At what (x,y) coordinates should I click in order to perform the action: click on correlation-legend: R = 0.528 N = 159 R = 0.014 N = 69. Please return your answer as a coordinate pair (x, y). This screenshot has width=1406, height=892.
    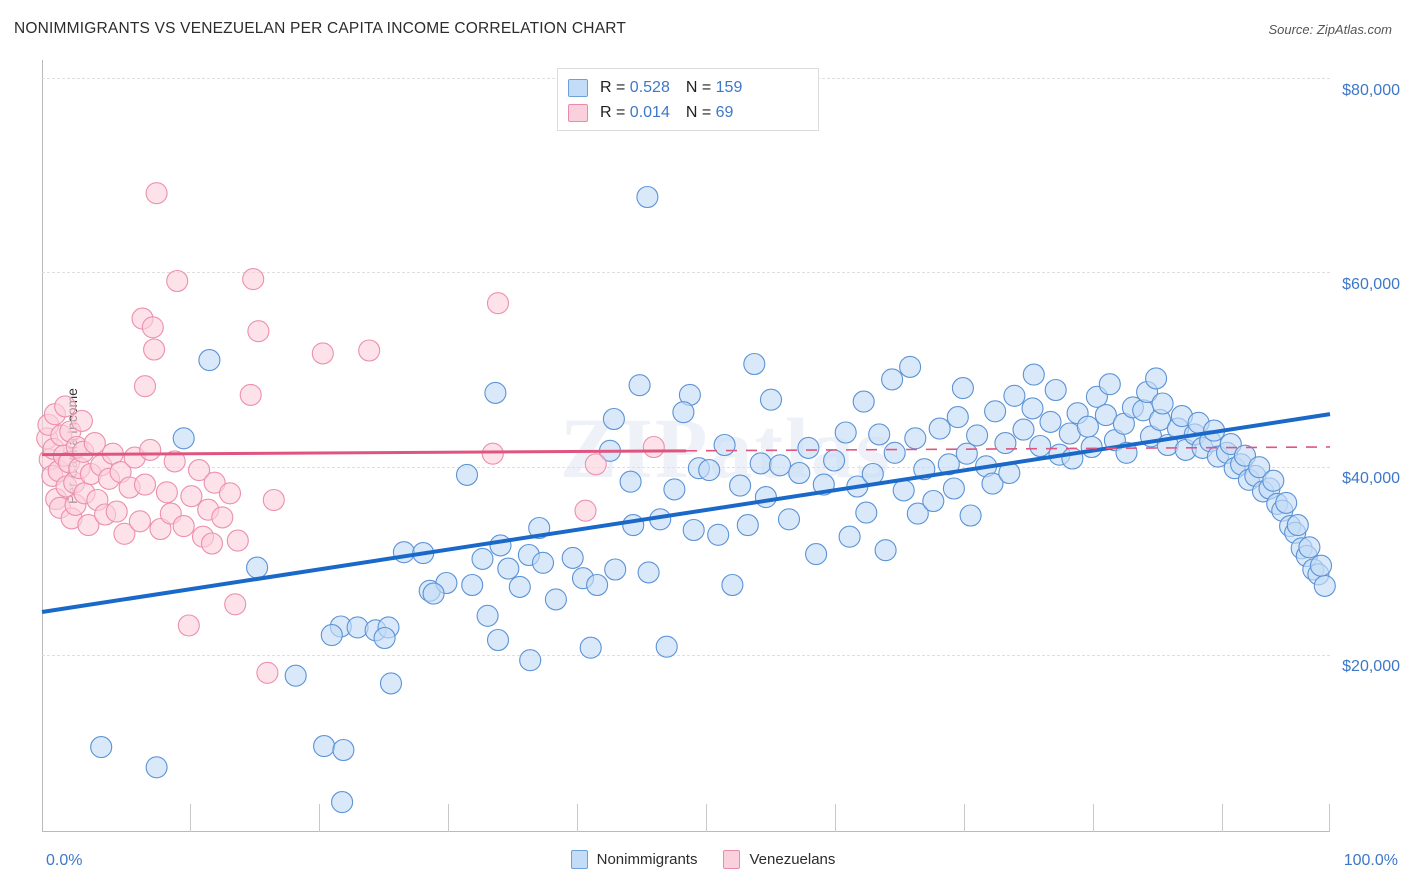
    Looking at the image, I should click on (688, 99).